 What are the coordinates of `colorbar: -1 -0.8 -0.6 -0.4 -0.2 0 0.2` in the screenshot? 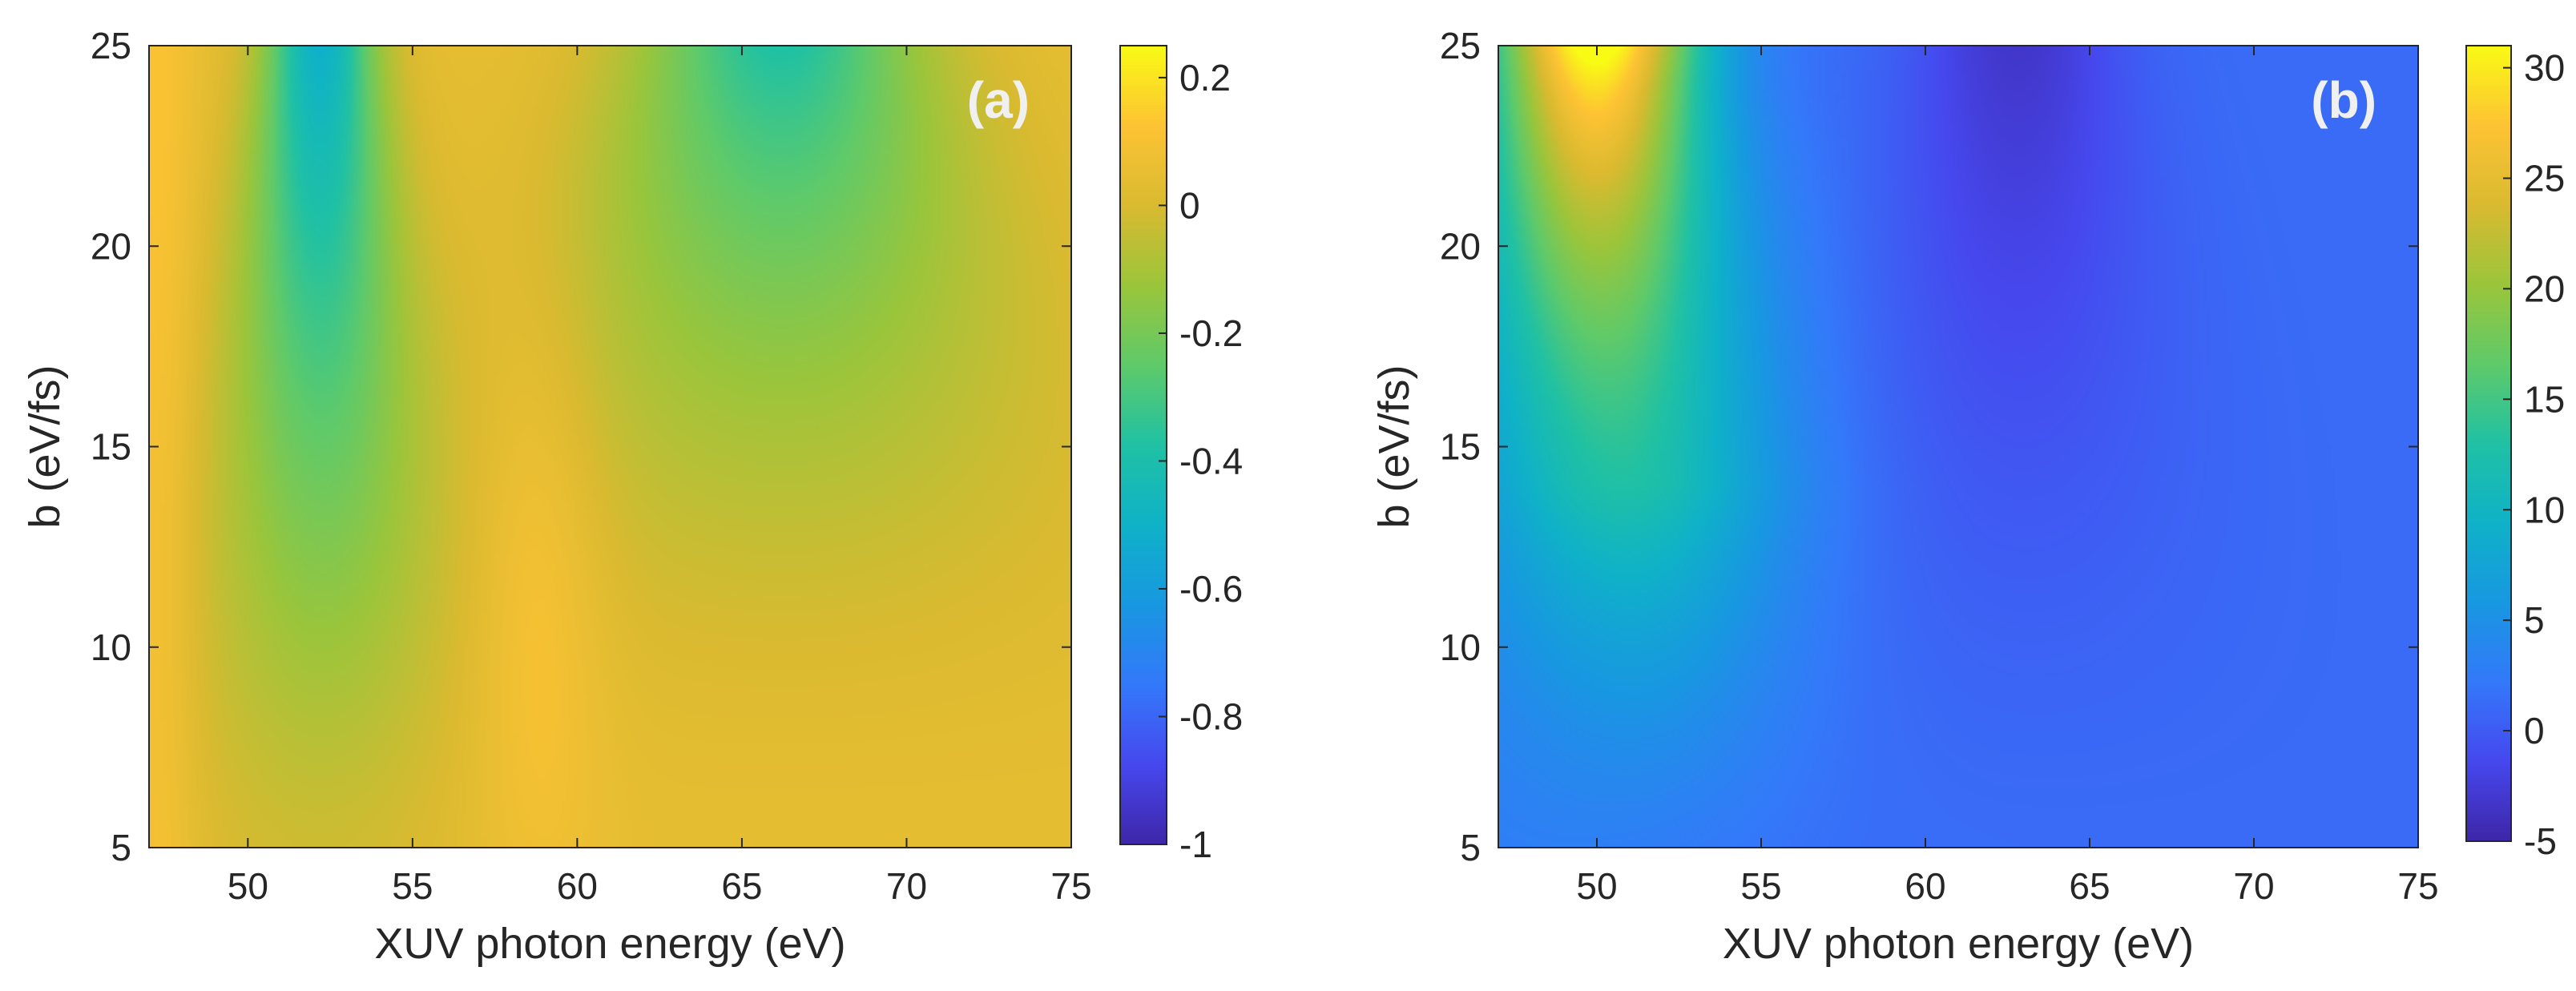 It's located at (1181, 455).